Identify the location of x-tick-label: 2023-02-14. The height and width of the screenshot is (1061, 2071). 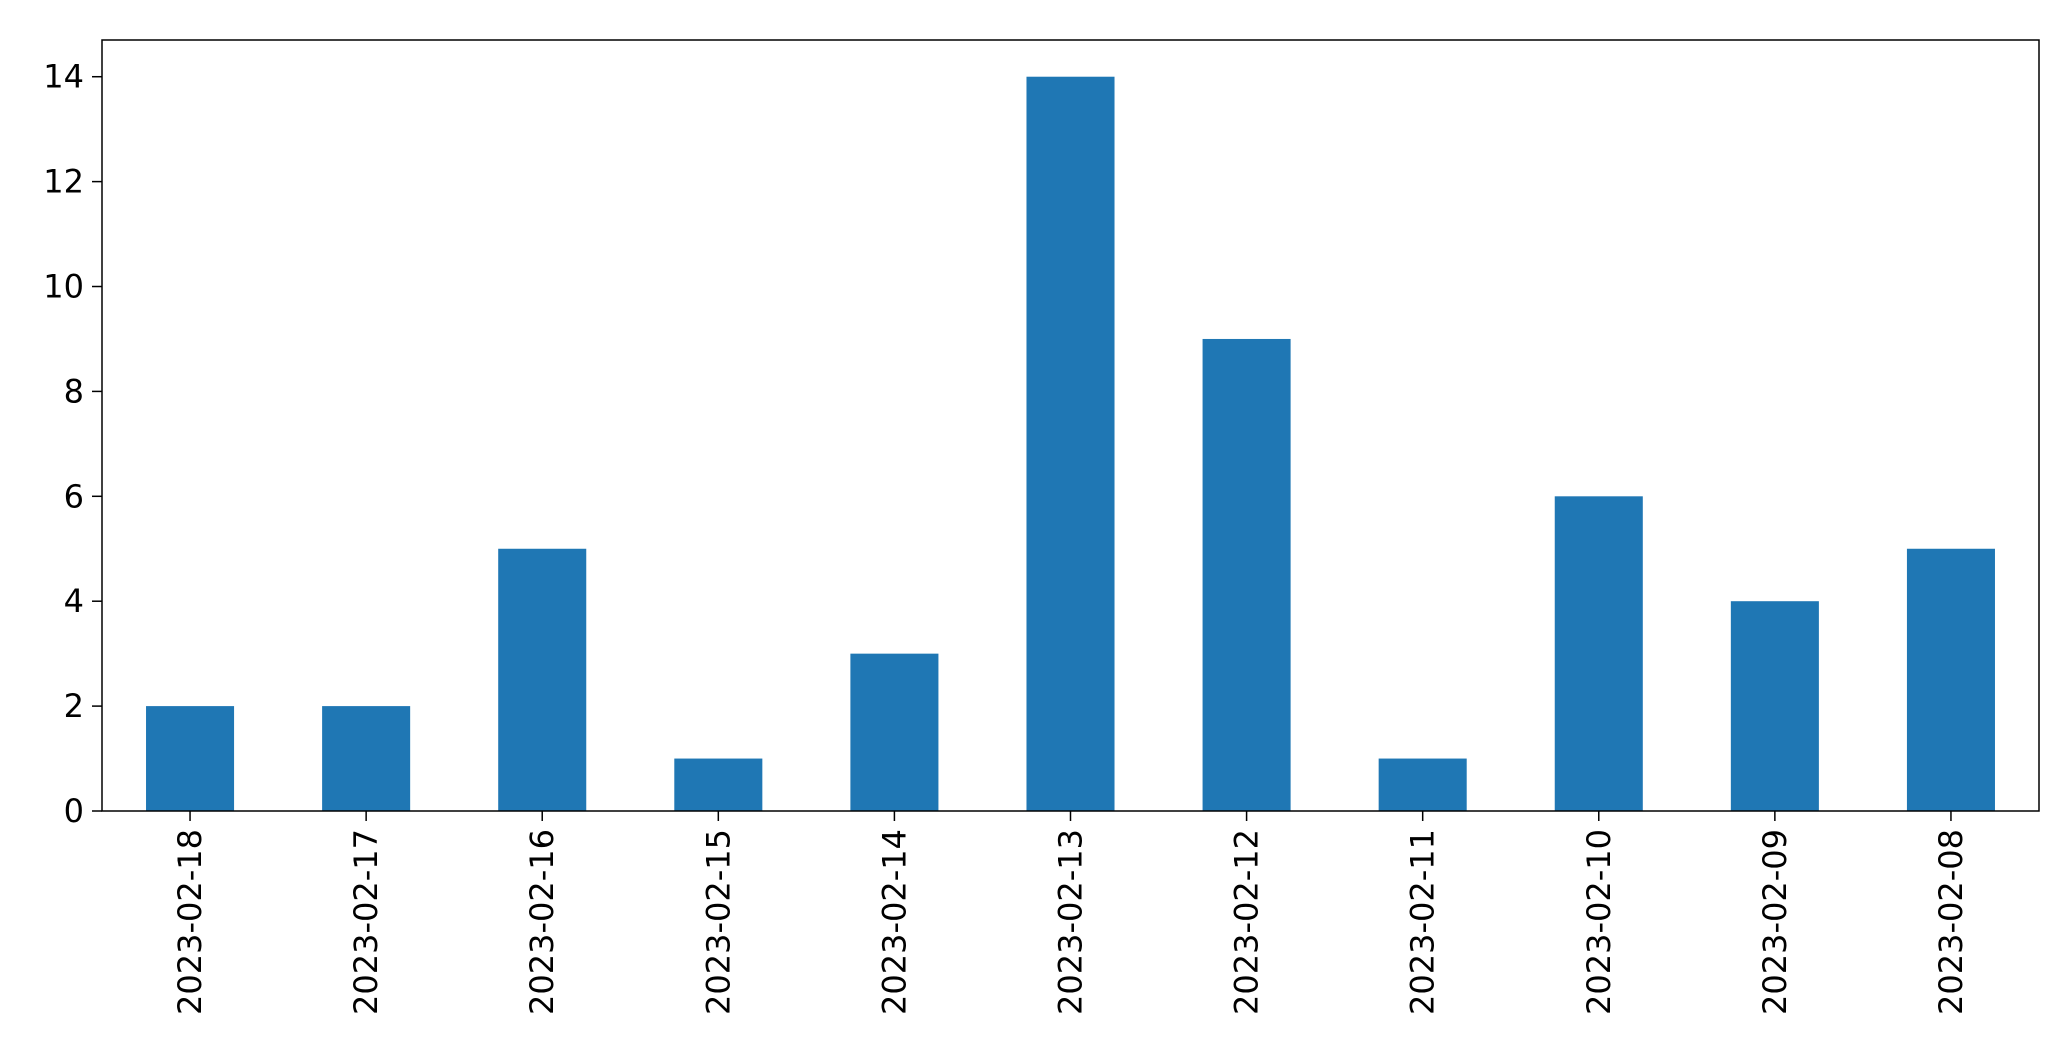
(894, 922).